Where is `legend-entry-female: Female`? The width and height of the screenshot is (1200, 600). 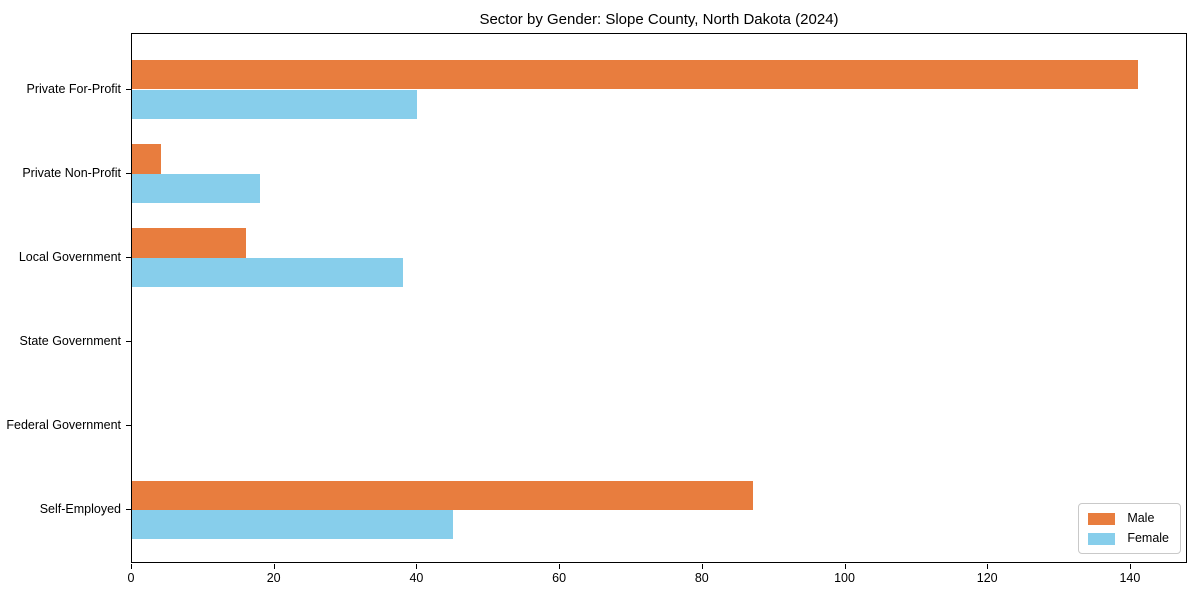 legend-entry-female: Female is located at coordinates (1128, 538).